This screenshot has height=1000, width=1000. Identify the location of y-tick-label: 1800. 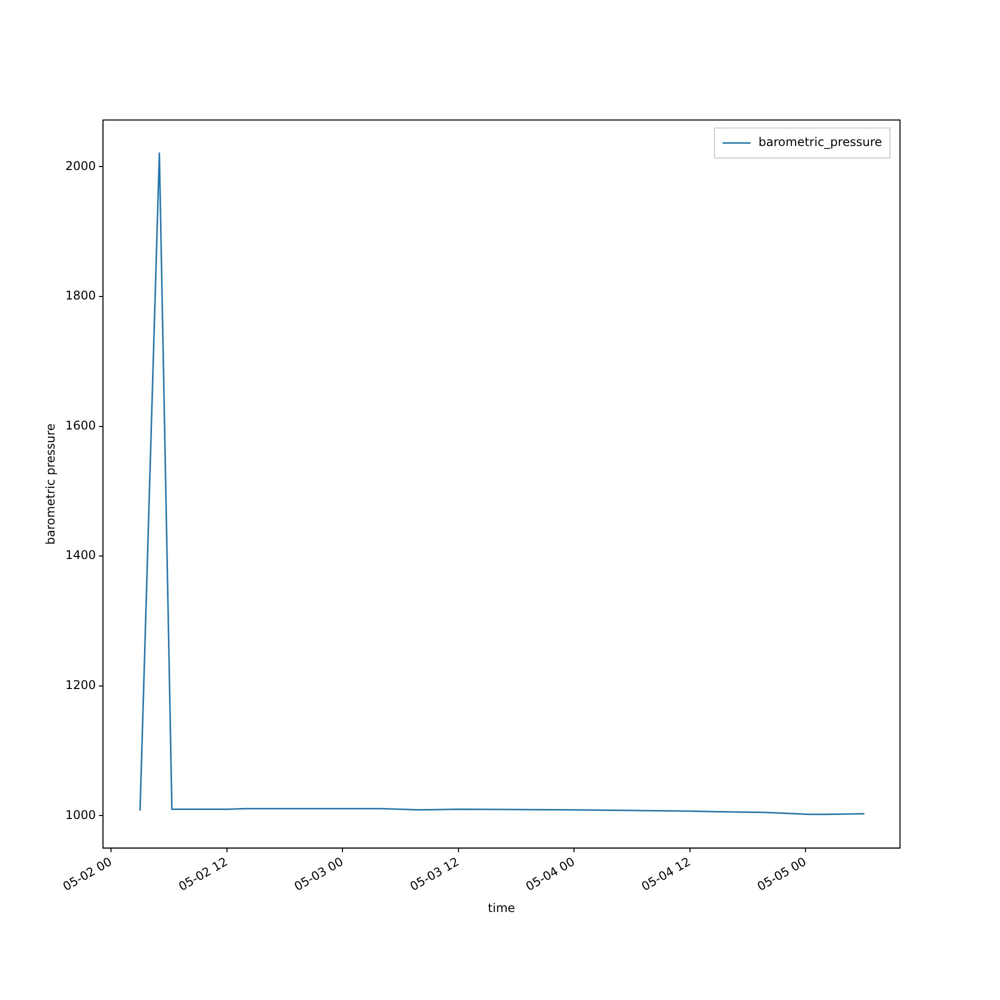
(80, 295).